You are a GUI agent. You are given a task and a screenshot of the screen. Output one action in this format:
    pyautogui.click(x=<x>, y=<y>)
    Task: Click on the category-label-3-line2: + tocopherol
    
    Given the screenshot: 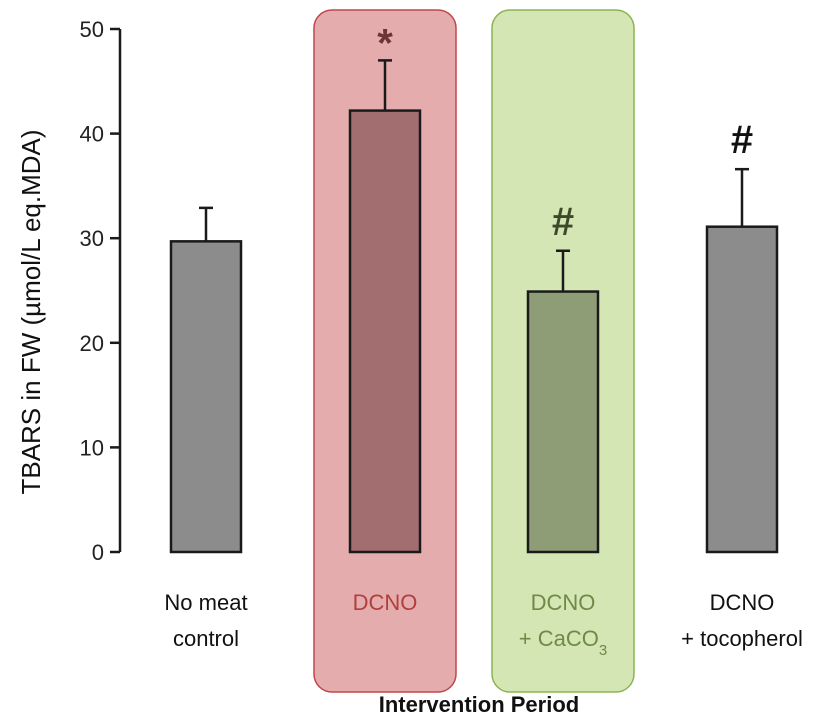 What is the action you would take?
    pyautogui.click(x=742, y=638)
    